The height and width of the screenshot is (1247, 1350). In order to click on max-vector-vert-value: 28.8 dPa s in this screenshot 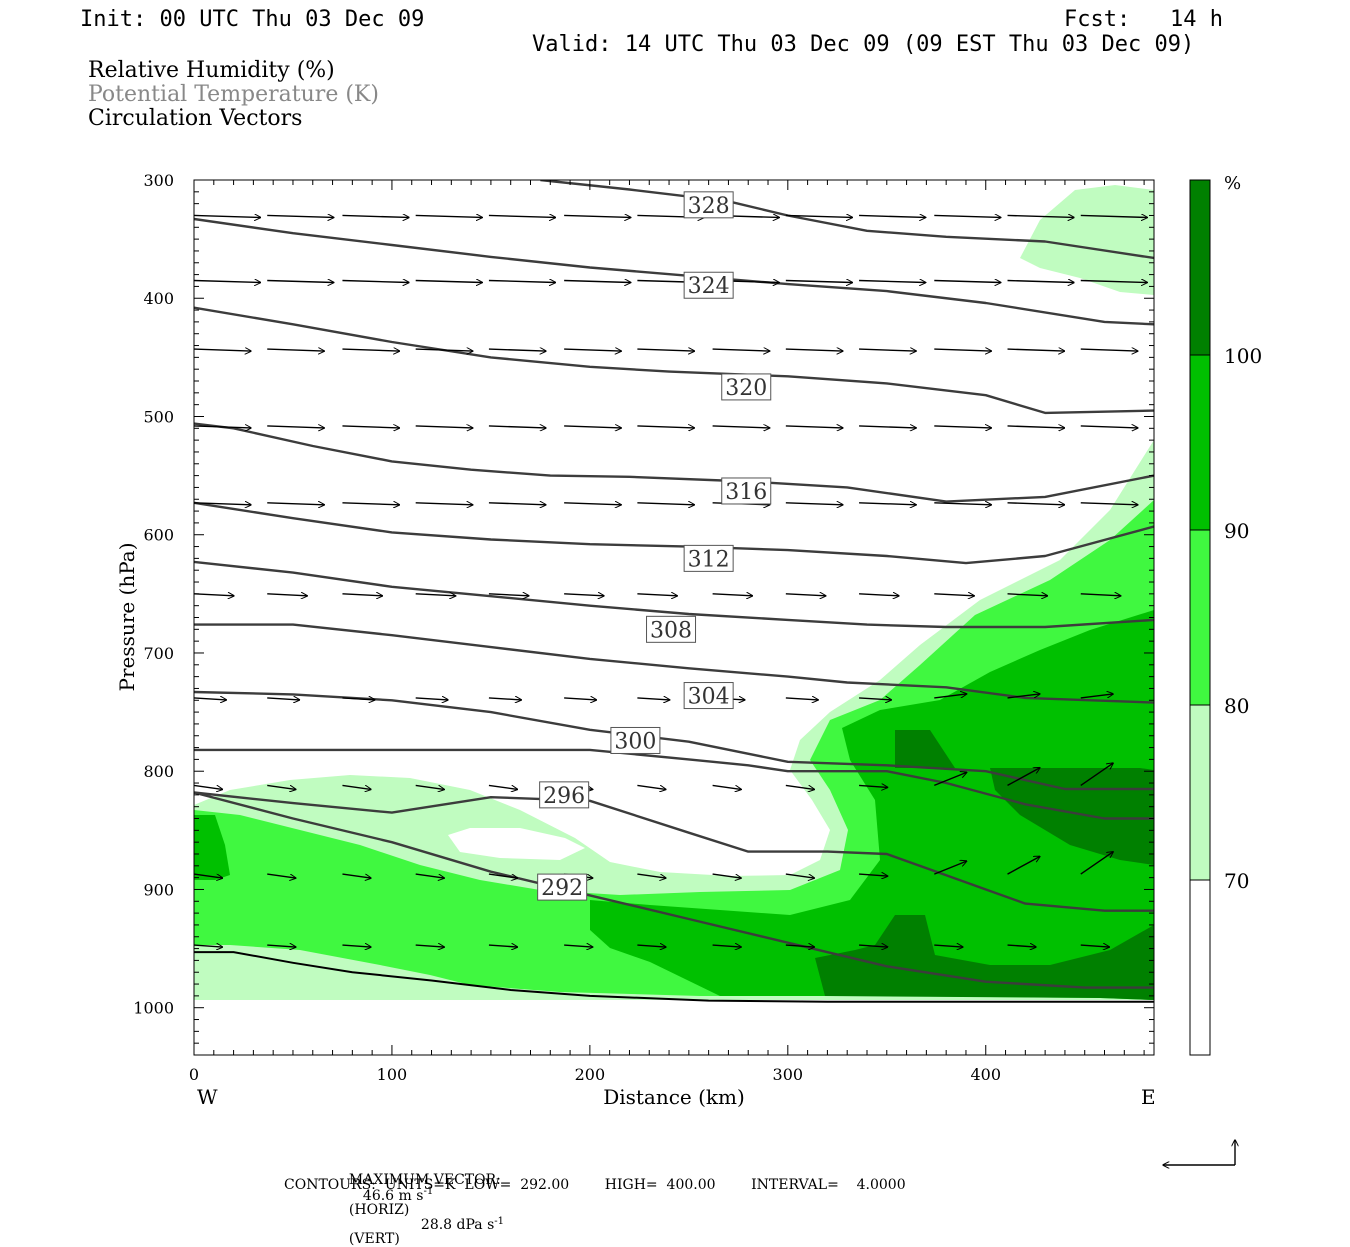, I will do `click(457, 1225)`.